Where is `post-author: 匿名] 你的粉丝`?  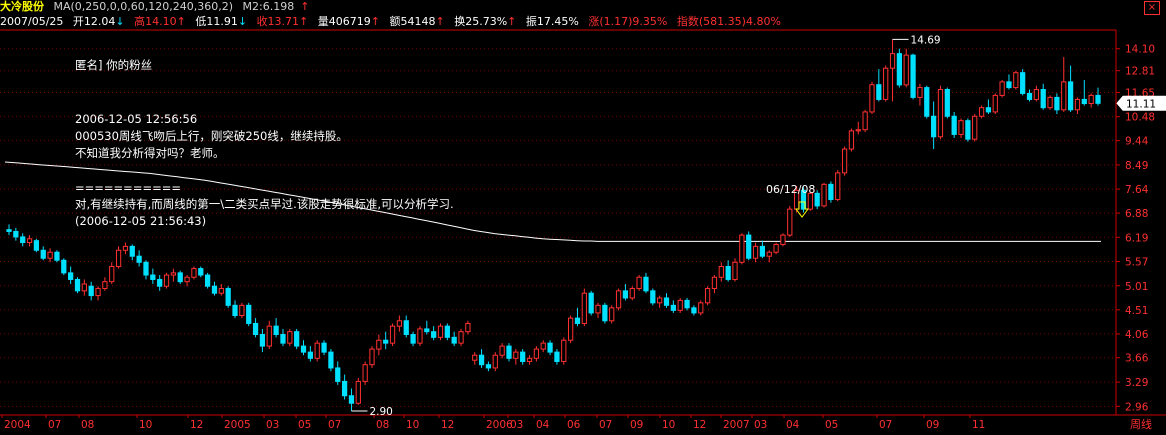 post-author: 匿名] 你的粉丝 is located at coordinates (114, 65).